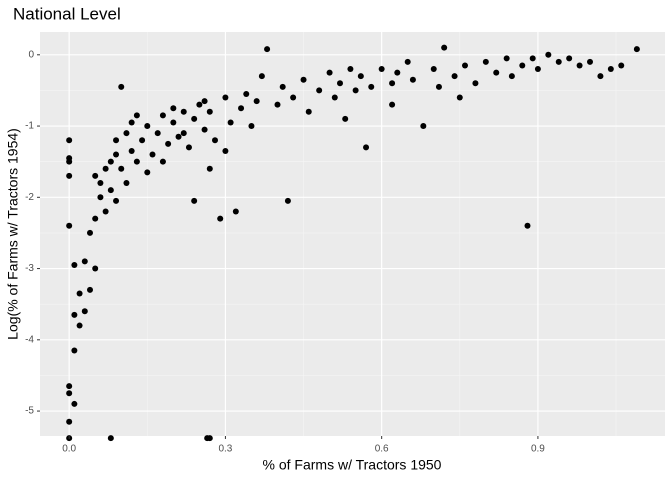  I want to click on y-axis-title: Log(% of Farms w/ Tractors 1954), so click(13, 234).